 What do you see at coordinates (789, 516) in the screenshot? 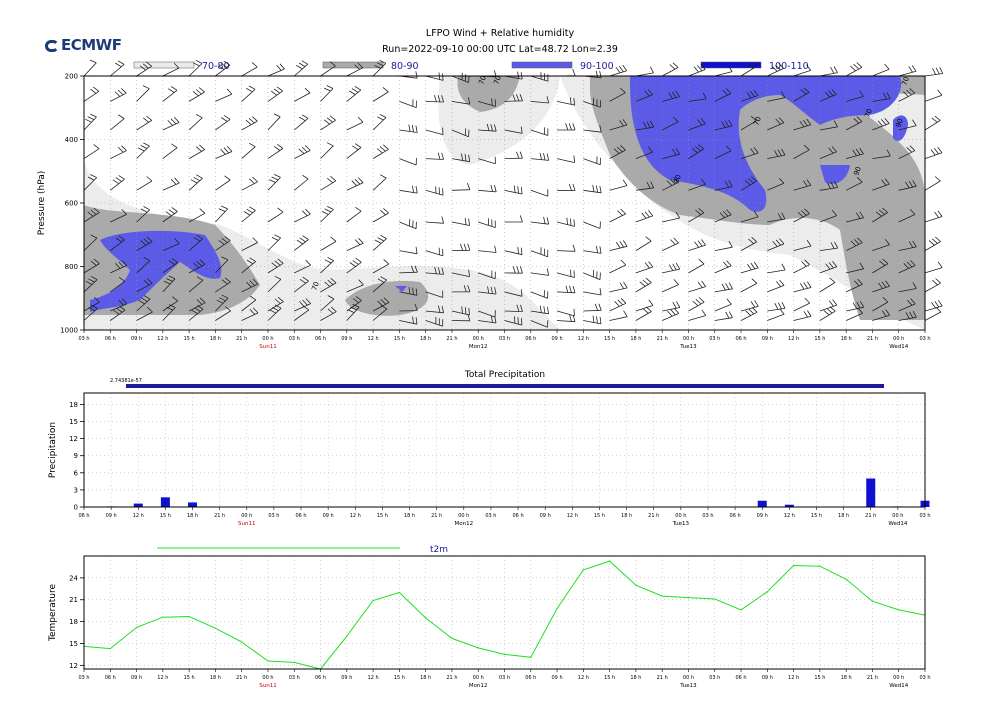
I see `precip-x-tick-label: 12 h` at bounding box center [789, 516].